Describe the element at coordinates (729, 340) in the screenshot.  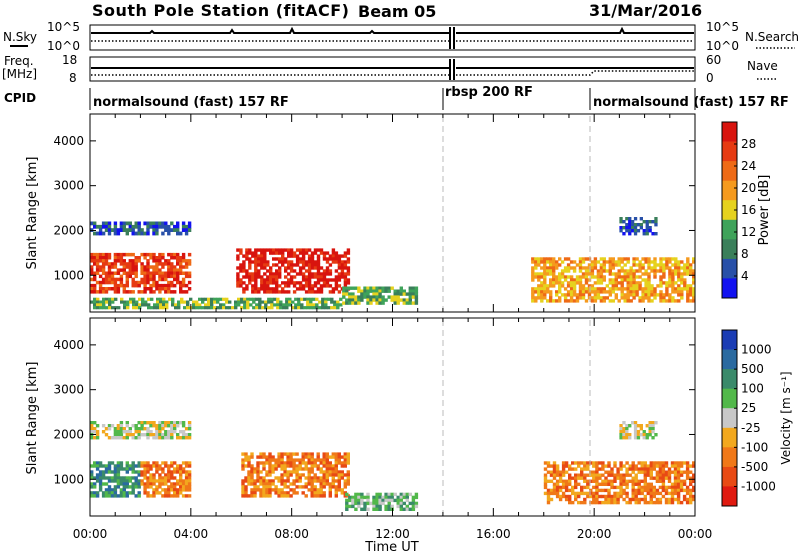
I see `velocity-colorbar-cell` at that location.